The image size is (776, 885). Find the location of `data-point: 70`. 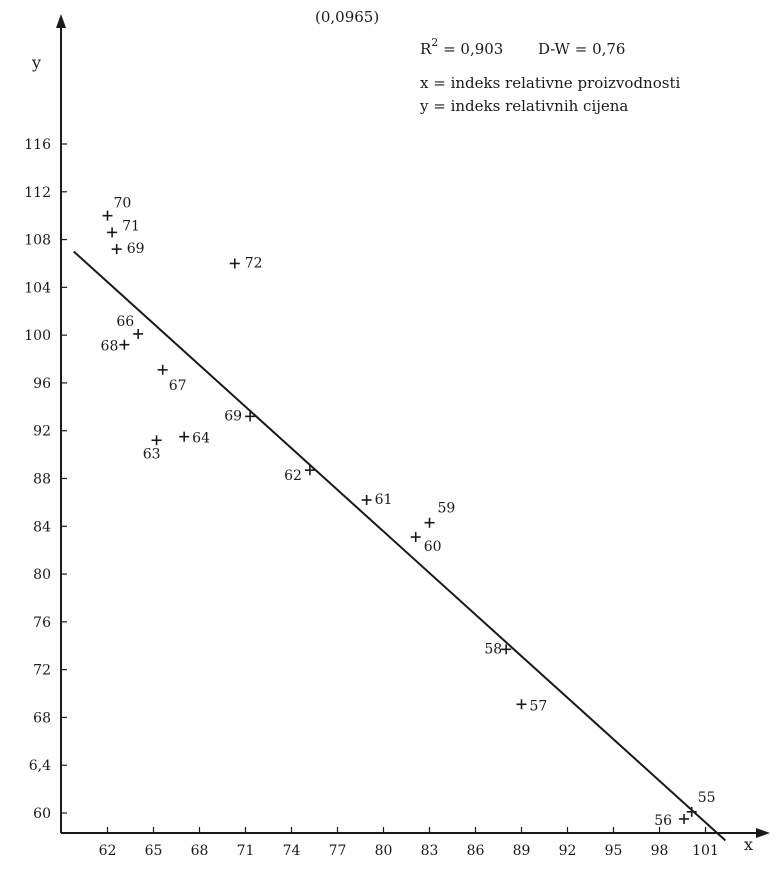

data-point: 70 is located at coordinates (117, 208).